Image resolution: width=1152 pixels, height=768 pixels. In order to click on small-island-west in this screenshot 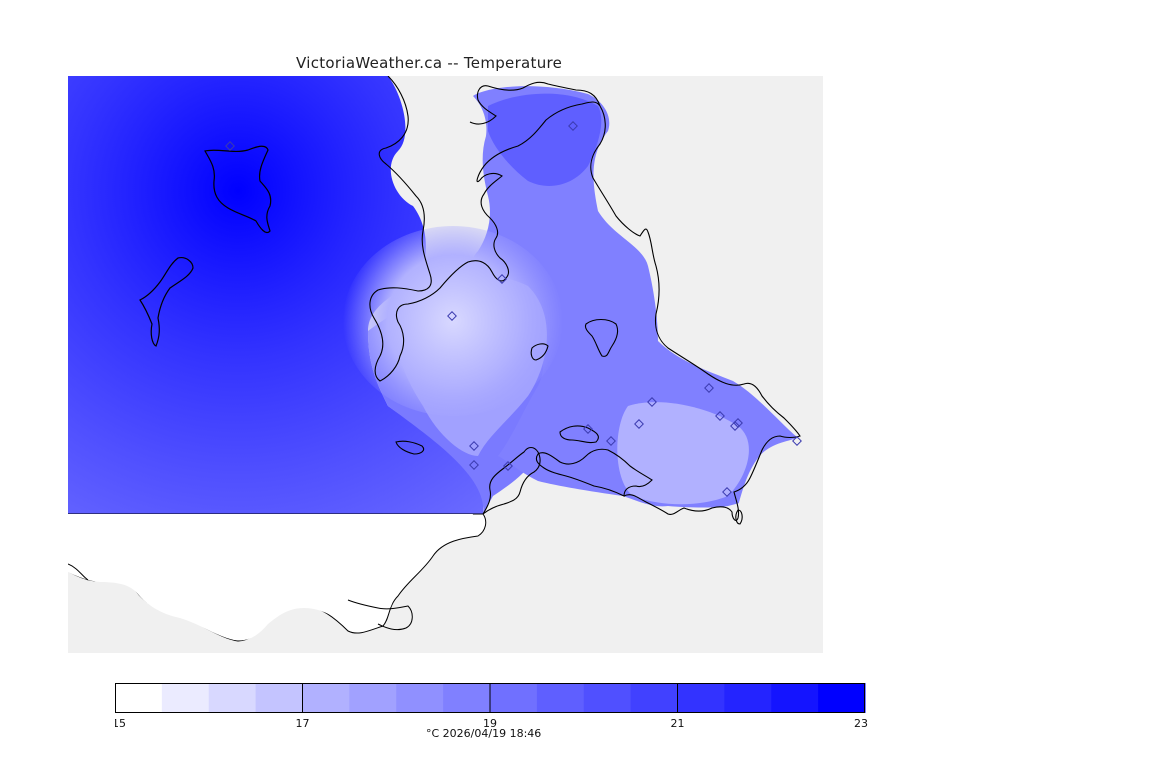, I will do `click(166, 302)`.